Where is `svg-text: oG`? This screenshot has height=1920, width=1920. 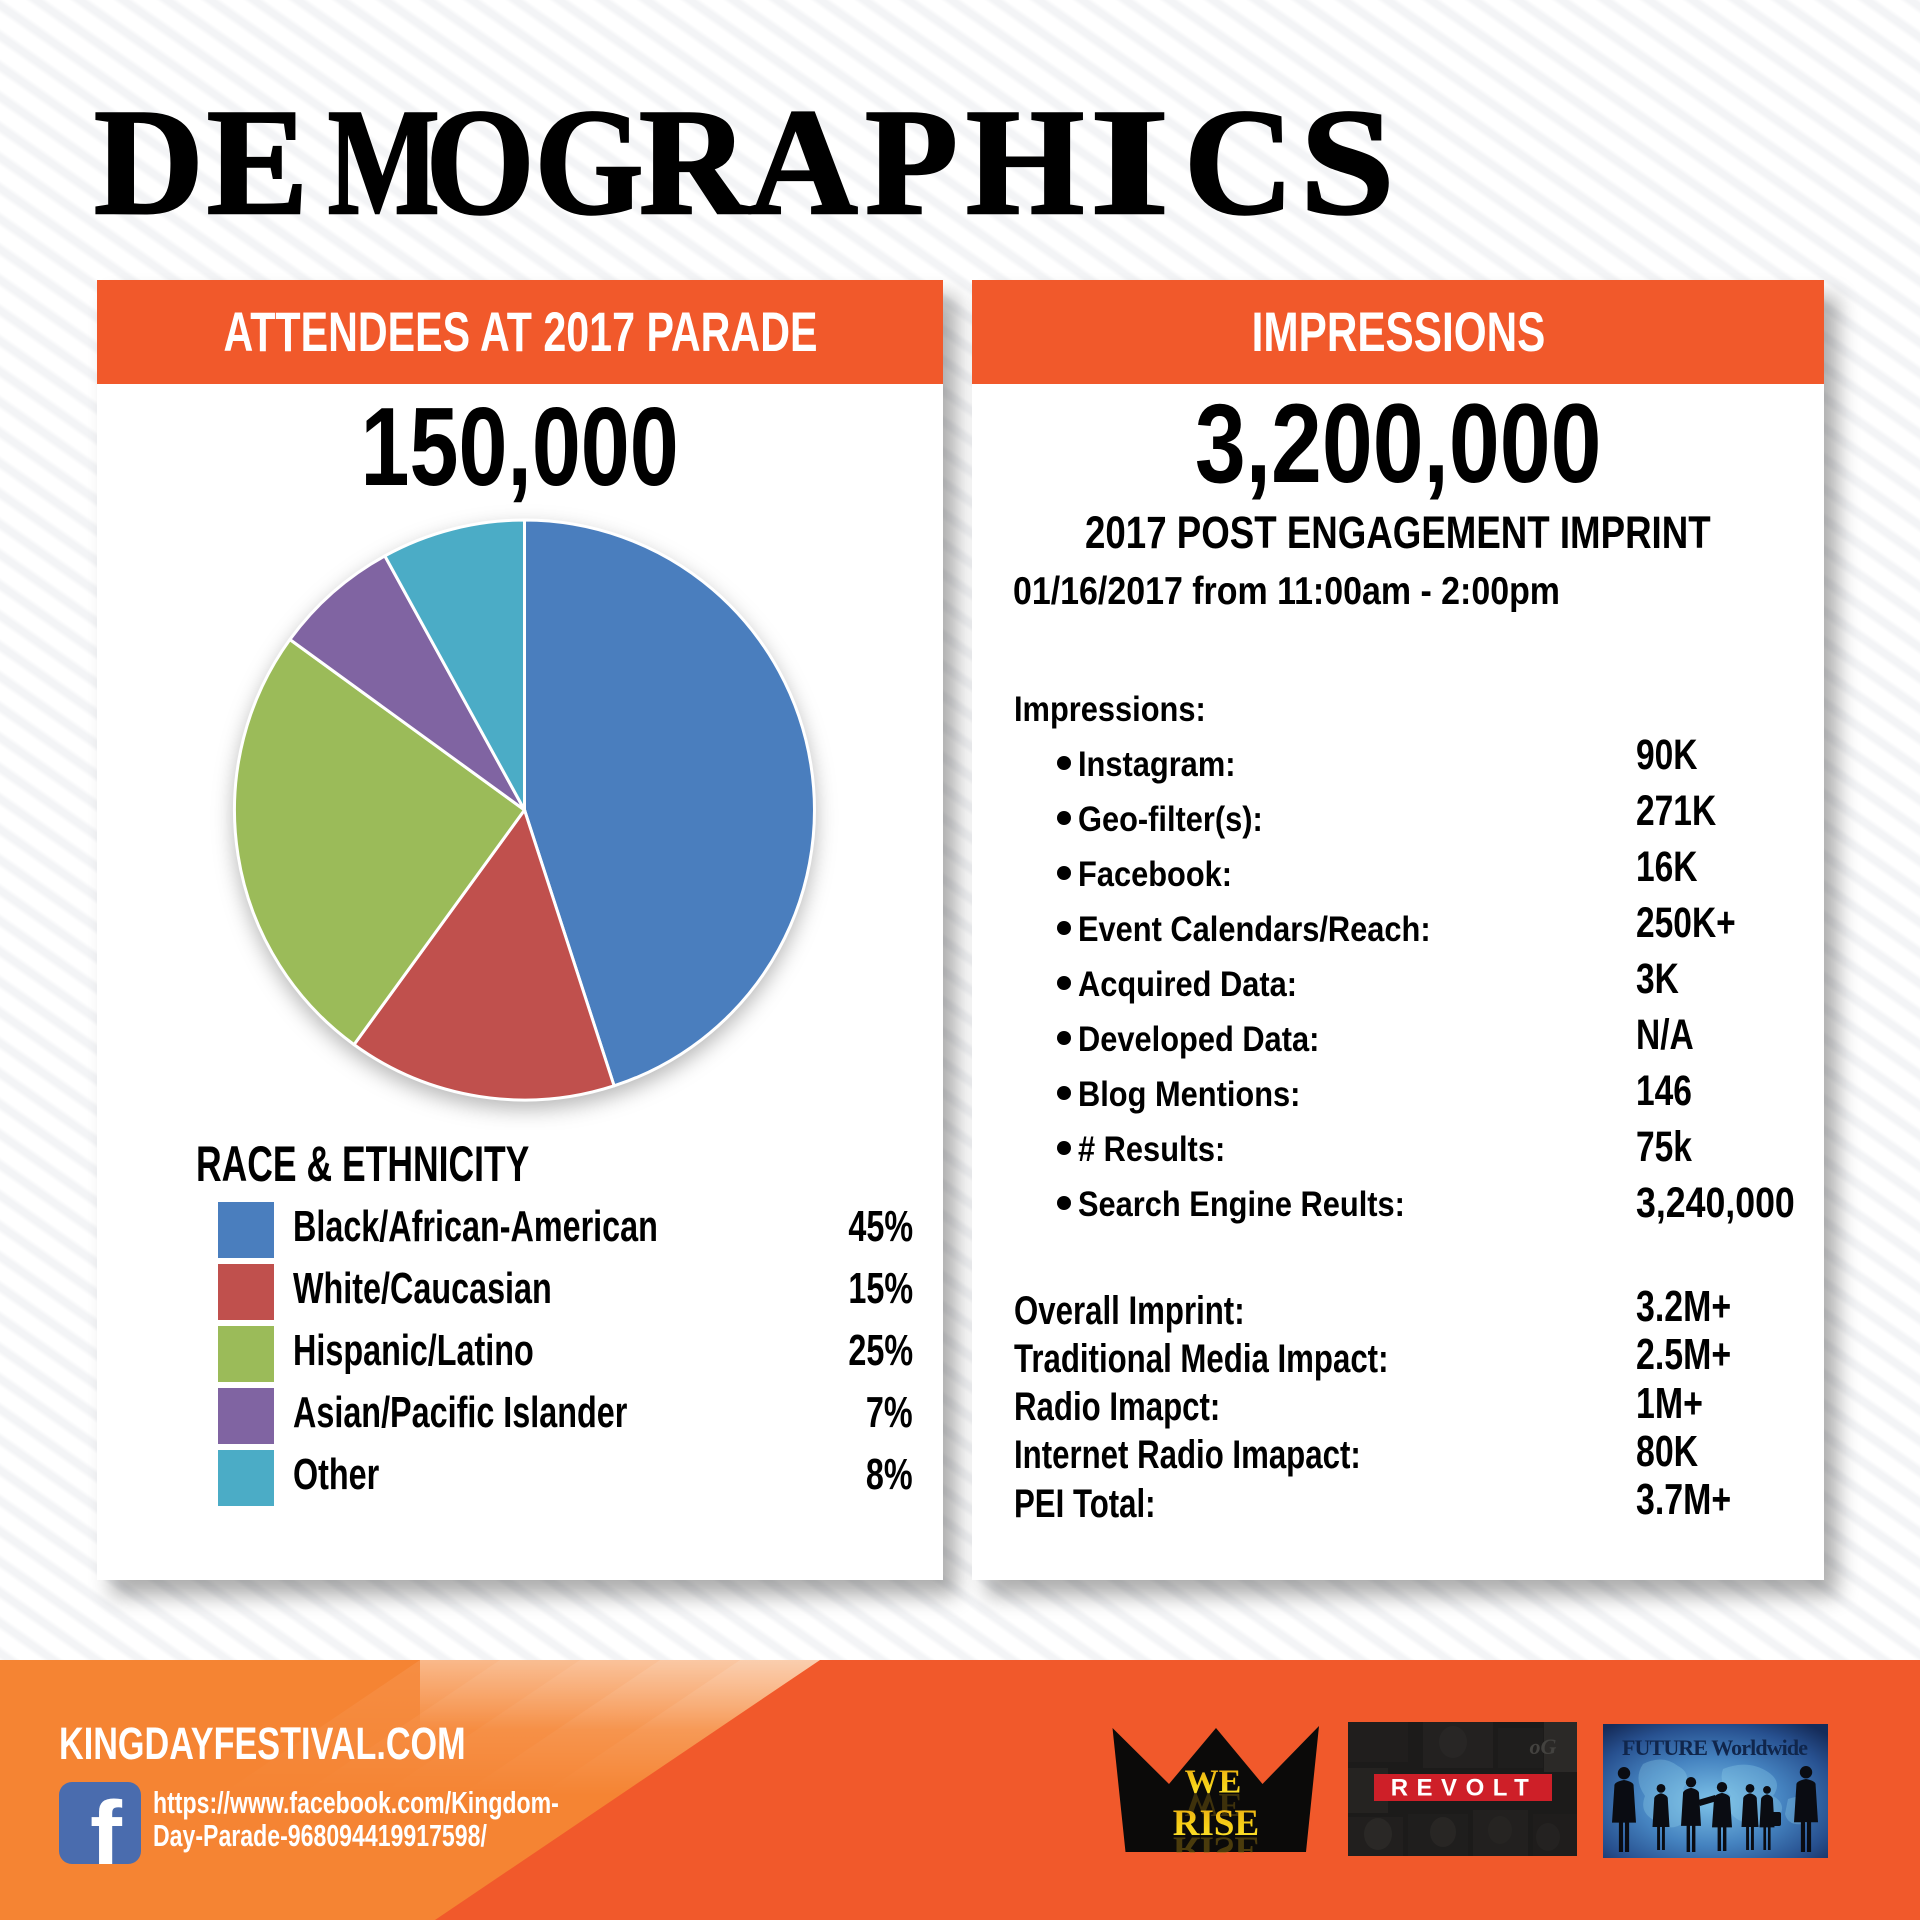
svg-text: oG is located at coordinates (1543, 1746).